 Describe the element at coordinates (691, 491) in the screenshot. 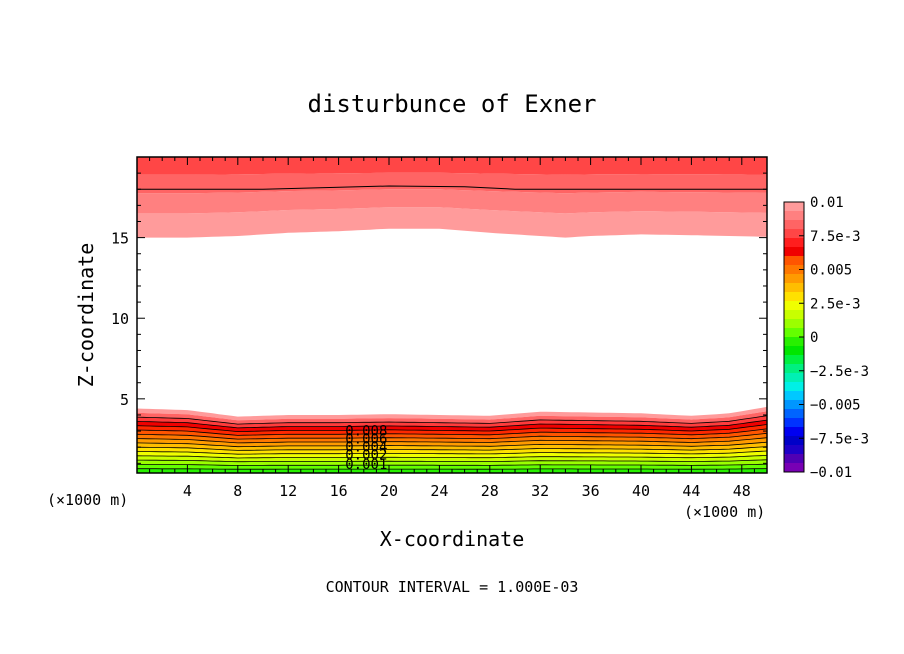

I see `x-tick-label: 44` at that location.